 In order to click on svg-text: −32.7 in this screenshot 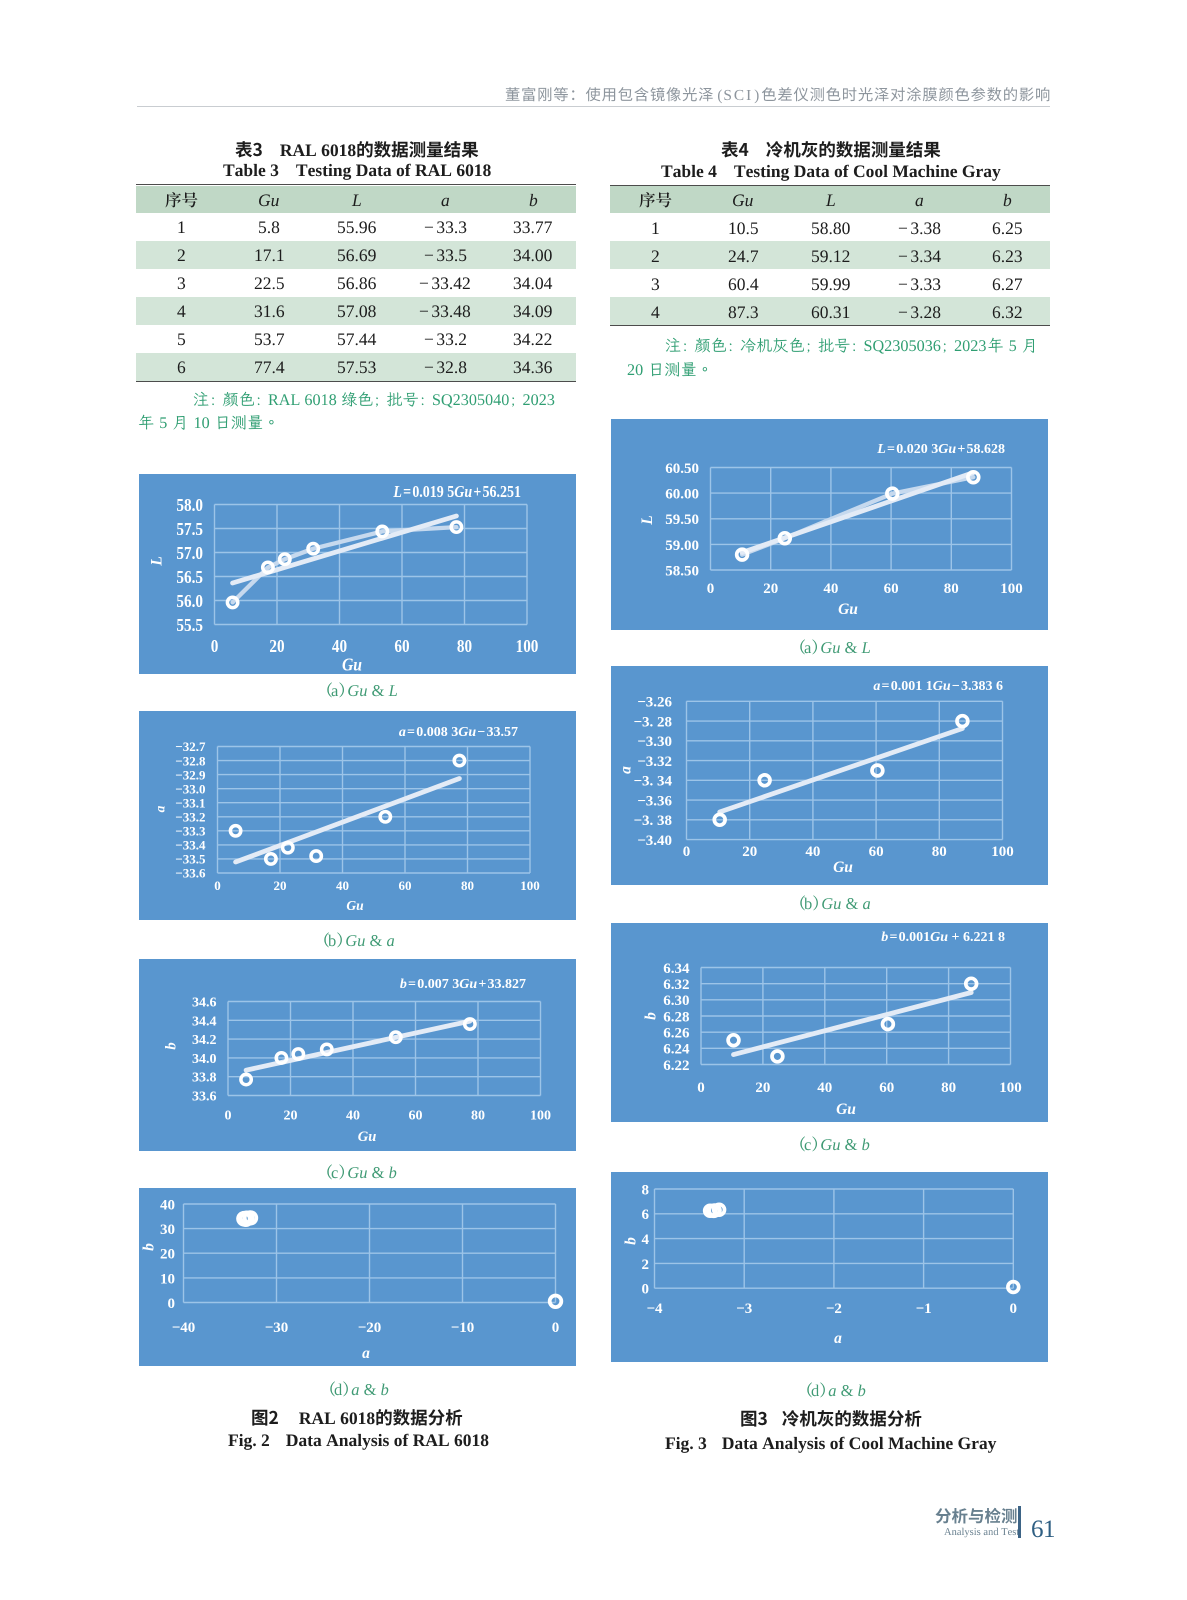, I will do `click(190, 746)`.